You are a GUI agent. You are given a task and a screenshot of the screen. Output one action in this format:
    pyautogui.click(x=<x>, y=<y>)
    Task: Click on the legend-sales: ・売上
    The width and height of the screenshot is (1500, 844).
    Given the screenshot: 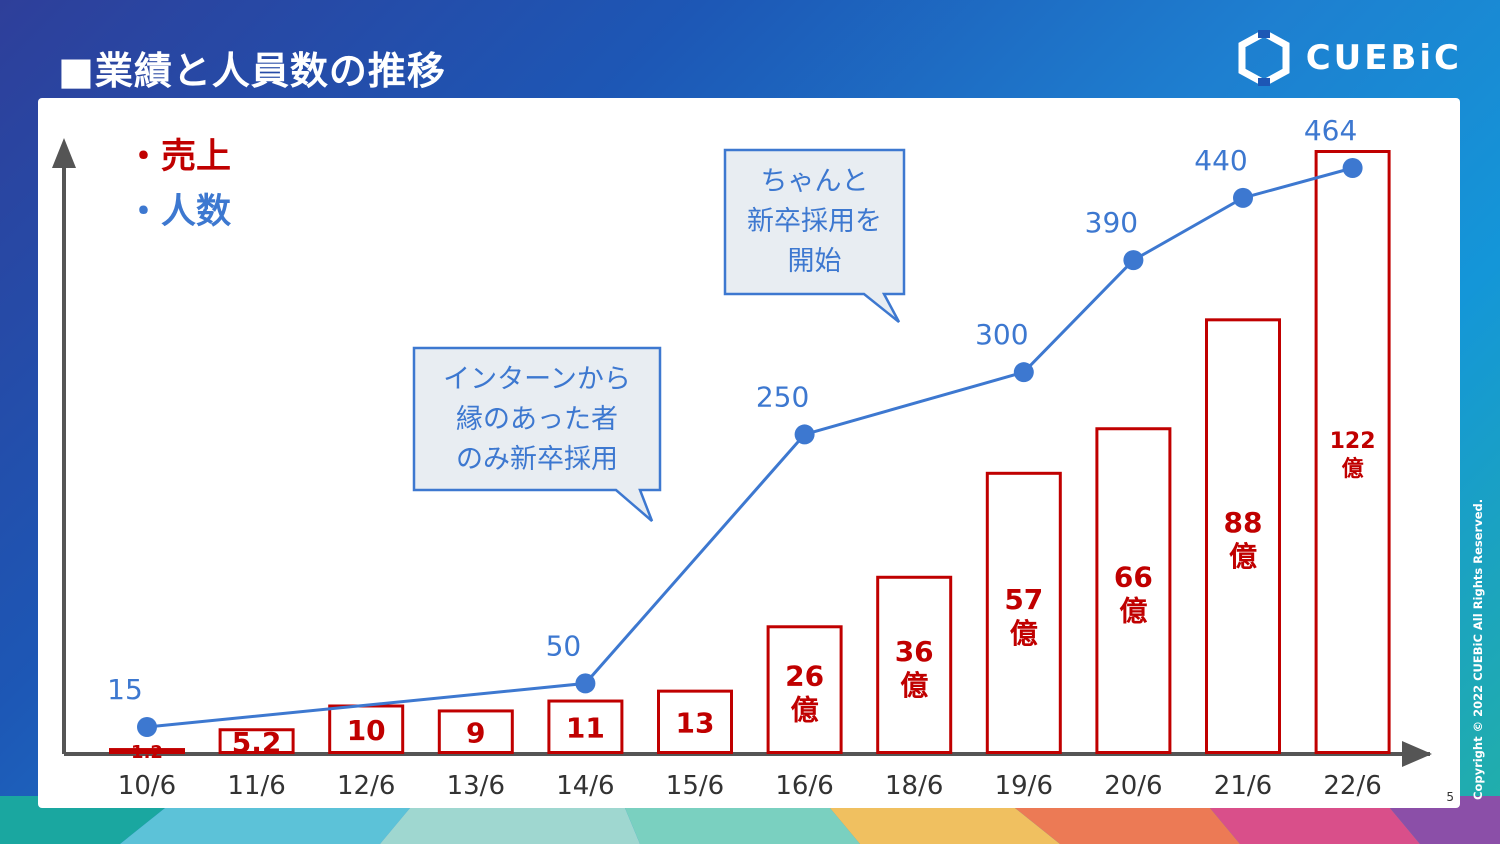 What is the action you would take?
    pyautogui.click(x=179, y=157)
    